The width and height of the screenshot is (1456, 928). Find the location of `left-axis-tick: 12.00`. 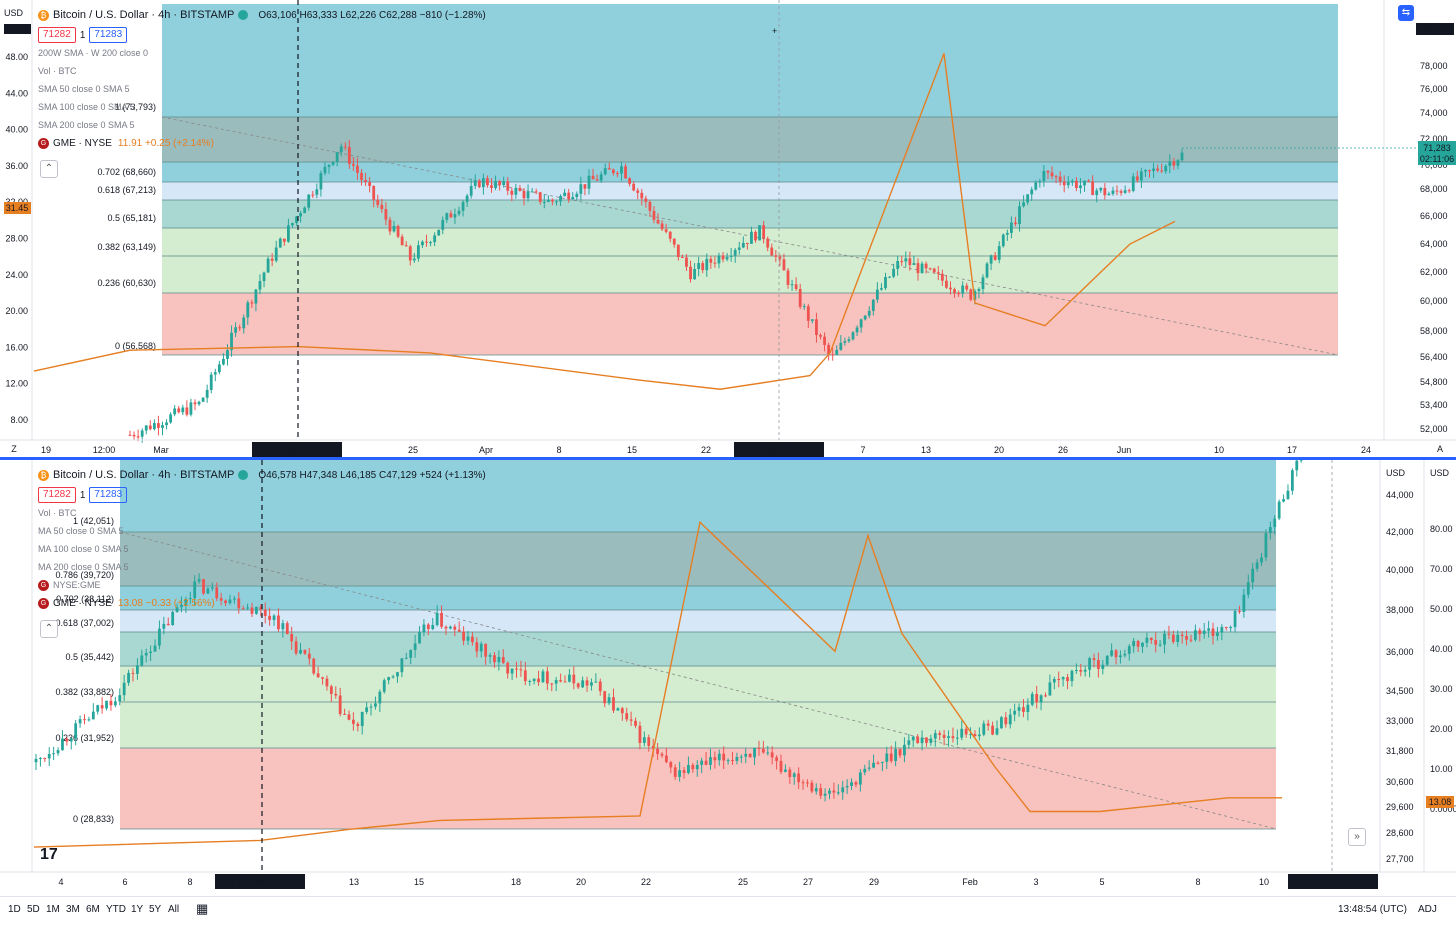

left-axis-tick: 12.00 is located at coordinates (16, 384).